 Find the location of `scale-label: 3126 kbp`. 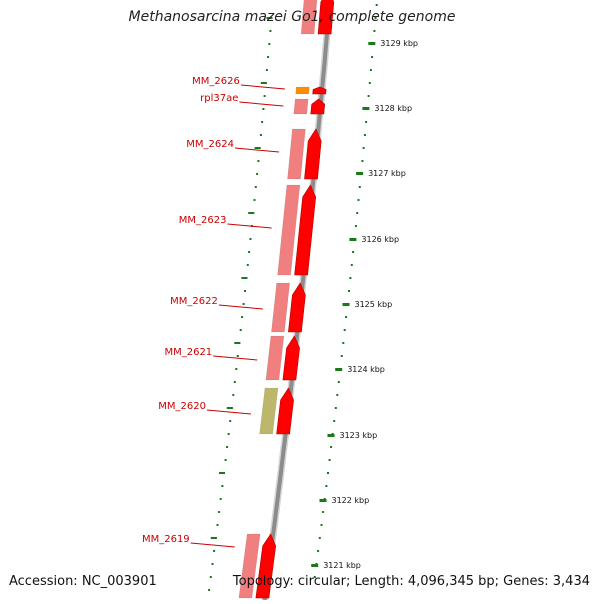

scale-label: 3126 kbp is located at coordinates (380, 239).